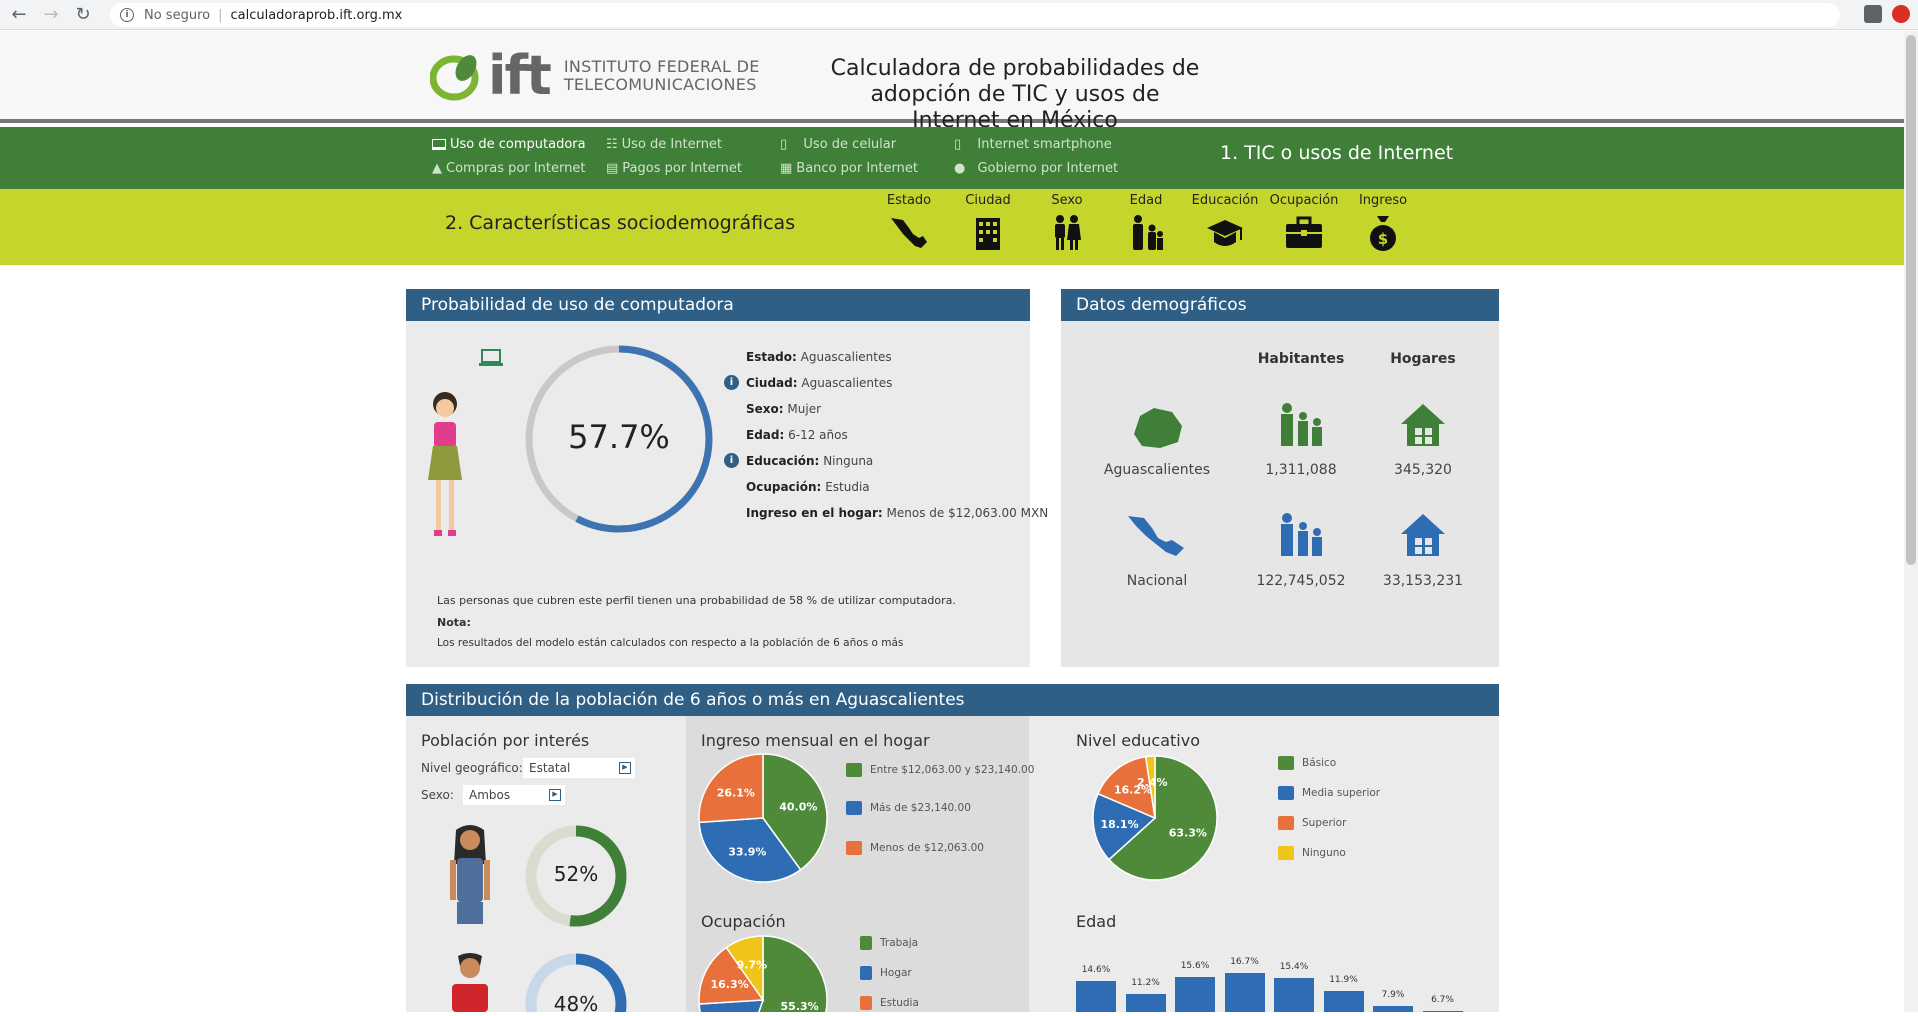 This screenshot has height=1016, width=1918. Describe the element at coordinates (797, 435) in the screenshot. I see `profile-edad: Edad: 6-12 años` at that location.